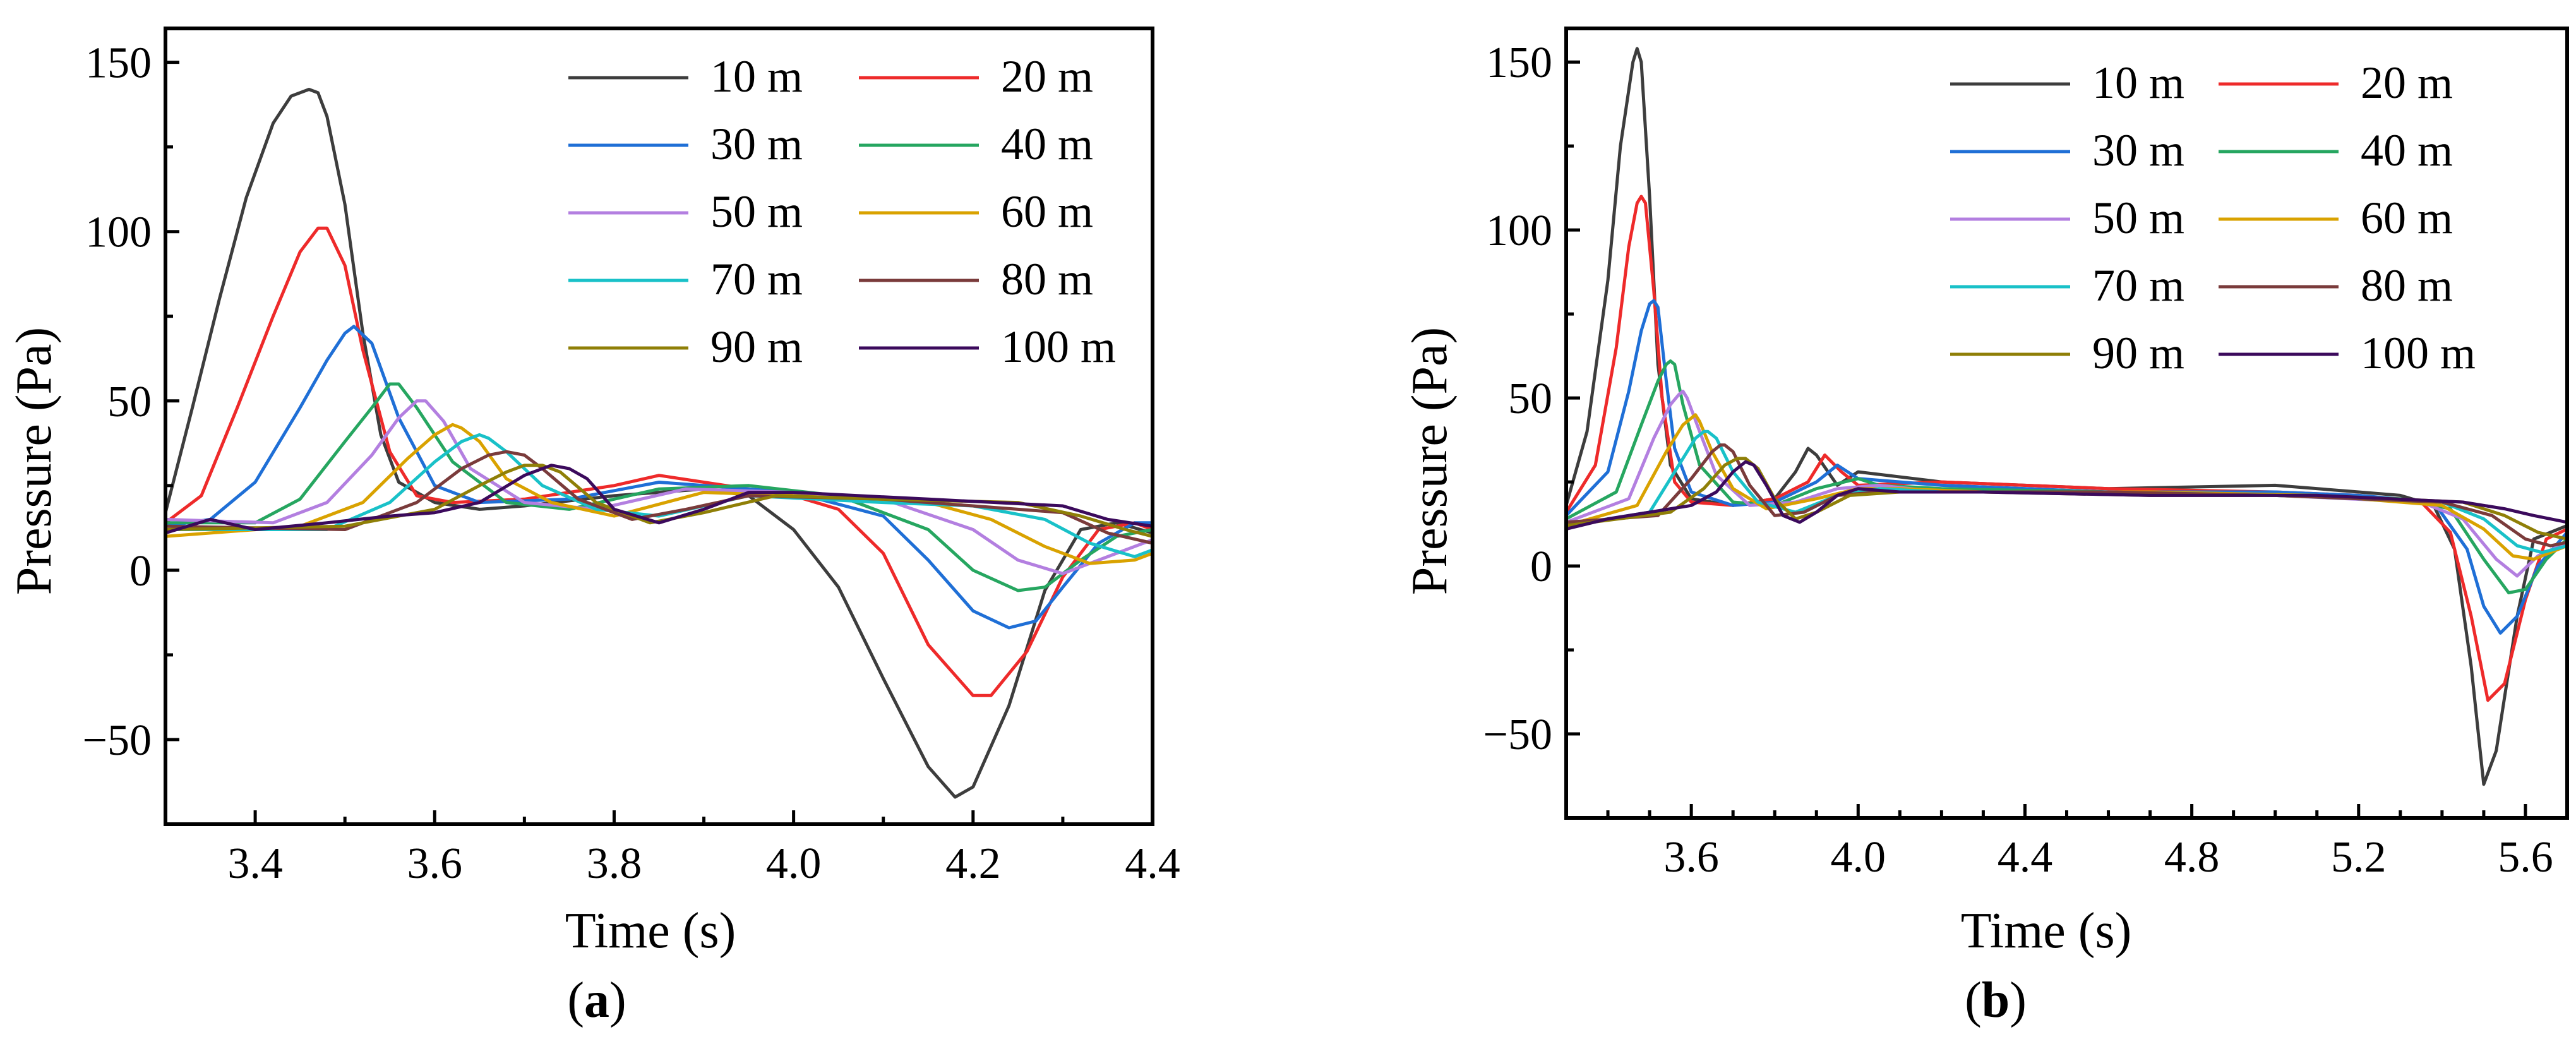  Describe the element at coordinates (255, 863) in the screenshot. I see `x-tick-label: 3.4` at that location.